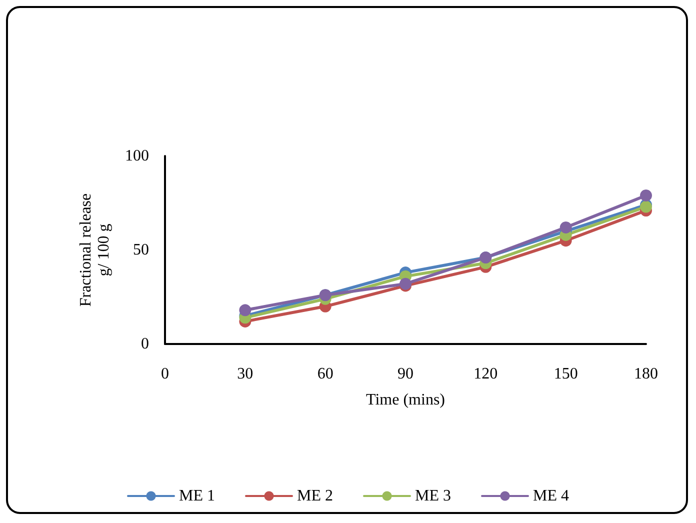 The height and width of the screenshot is (523, 696). Describe the element at coordinates (433, 496) in the screenshot. I see `legend-label: ME 3` at that location.